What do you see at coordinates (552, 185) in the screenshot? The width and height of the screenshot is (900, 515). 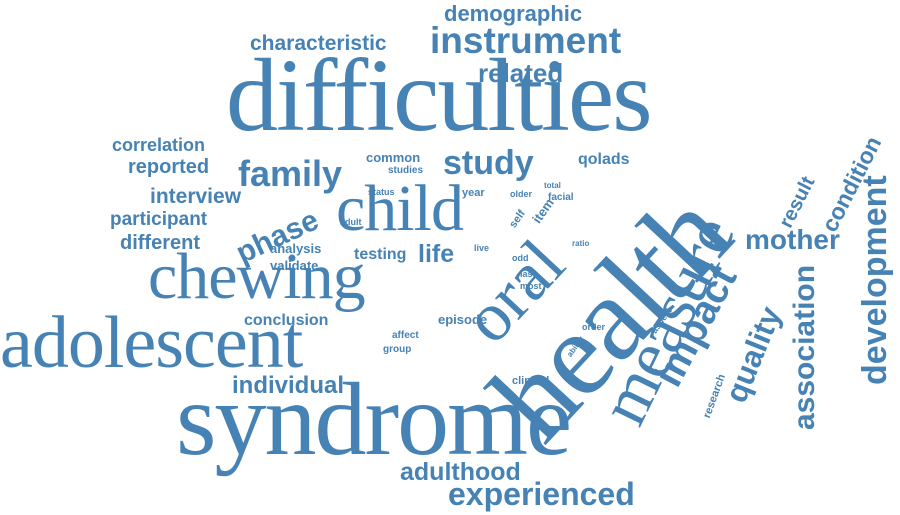 I see `word-total: total` at bounding box center [552, 185].